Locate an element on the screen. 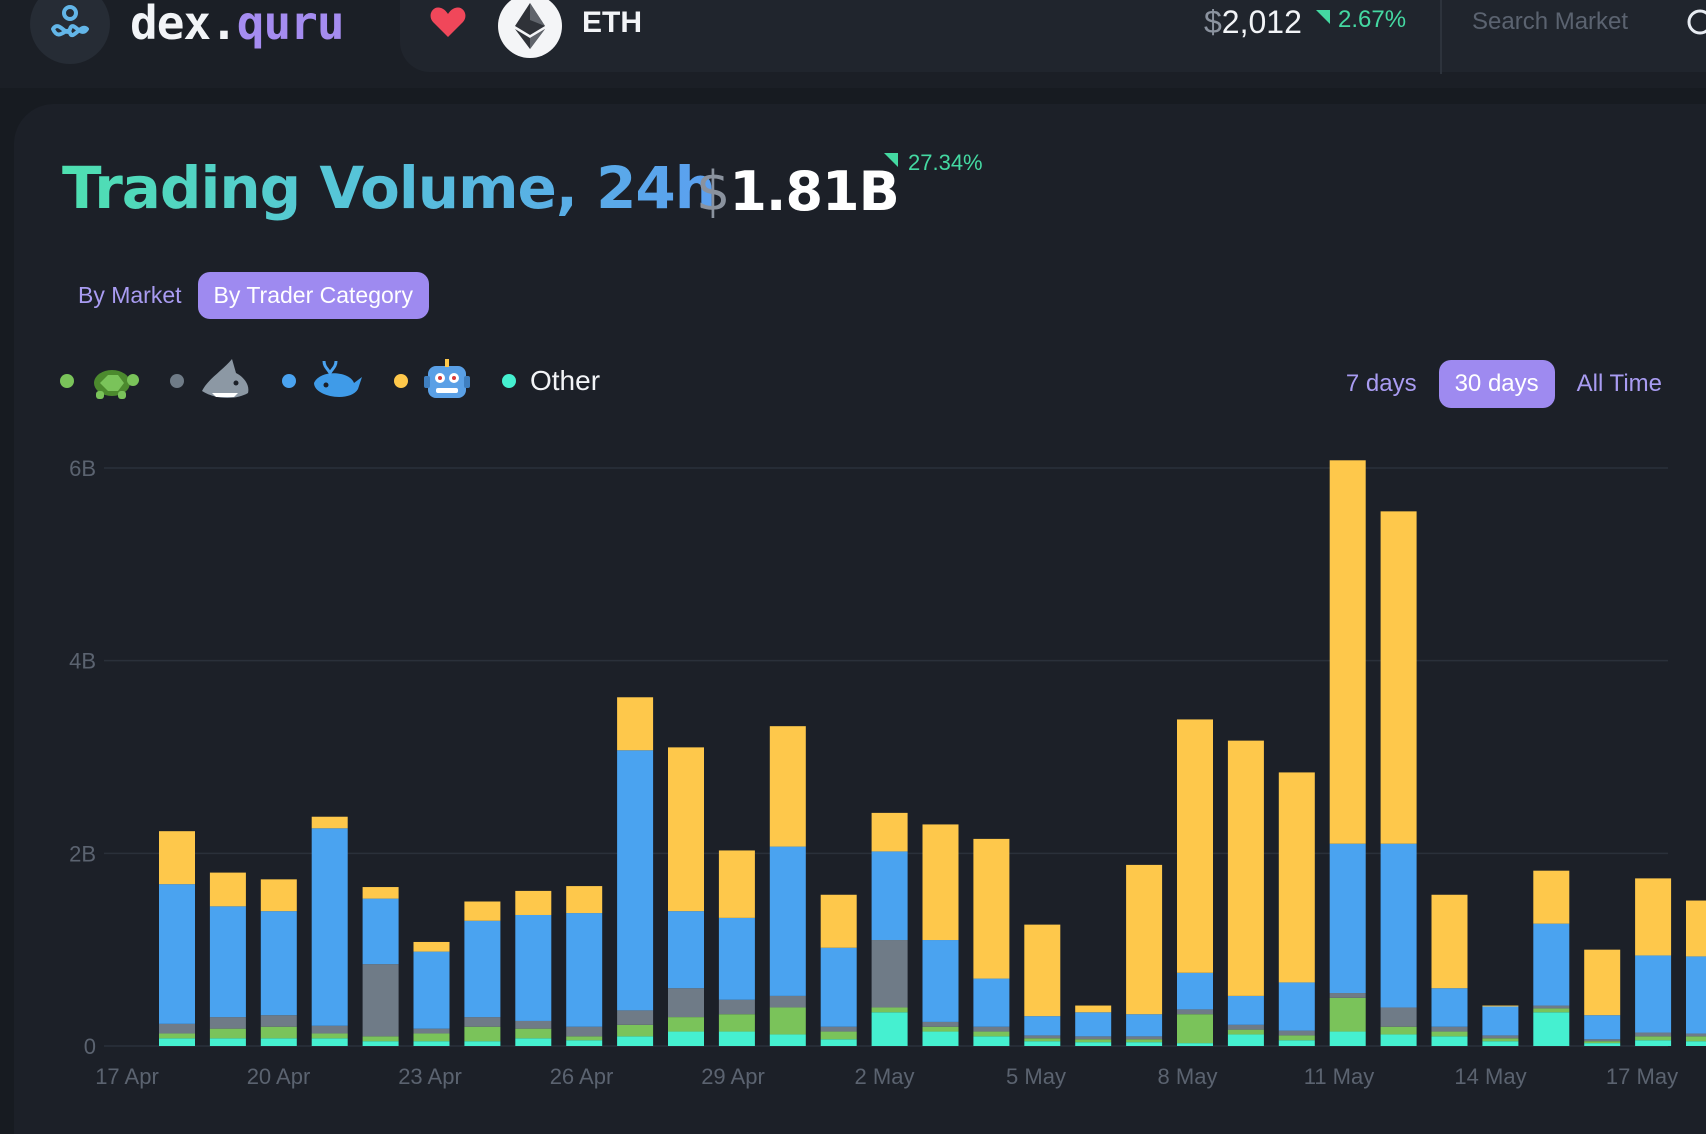 The height and width of the screenshot is (1134, 1706). legend-item-turtle is located at coordinates (100, 381).